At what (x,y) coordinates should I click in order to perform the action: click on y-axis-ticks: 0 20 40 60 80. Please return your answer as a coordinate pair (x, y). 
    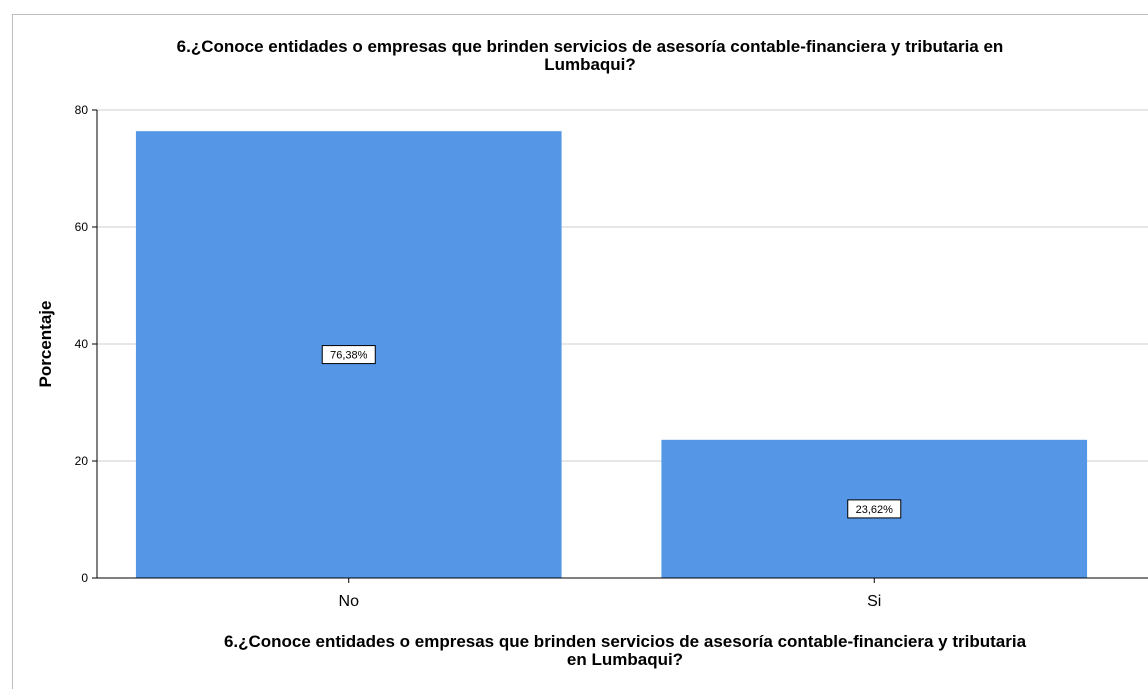
    Looking at the image, I should click on (86, 344).